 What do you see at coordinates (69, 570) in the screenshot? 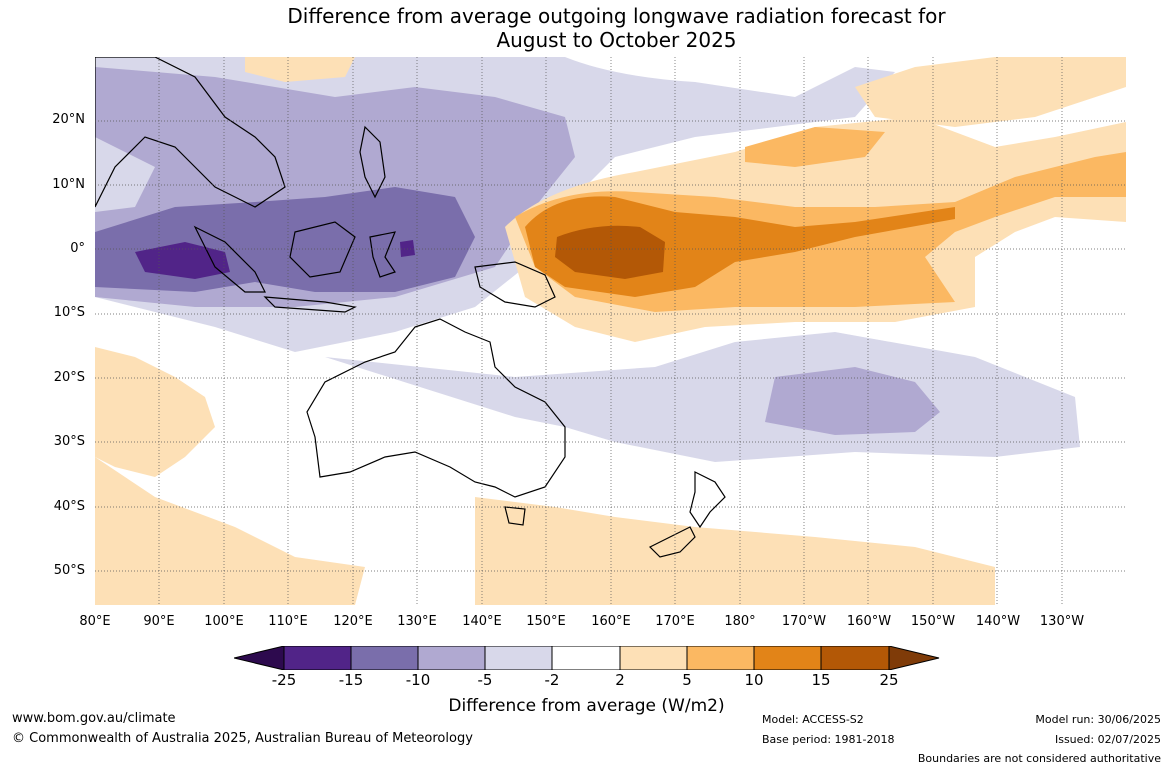
I see `lat-label-50s: 50°S` at bounding box center [69, 570].